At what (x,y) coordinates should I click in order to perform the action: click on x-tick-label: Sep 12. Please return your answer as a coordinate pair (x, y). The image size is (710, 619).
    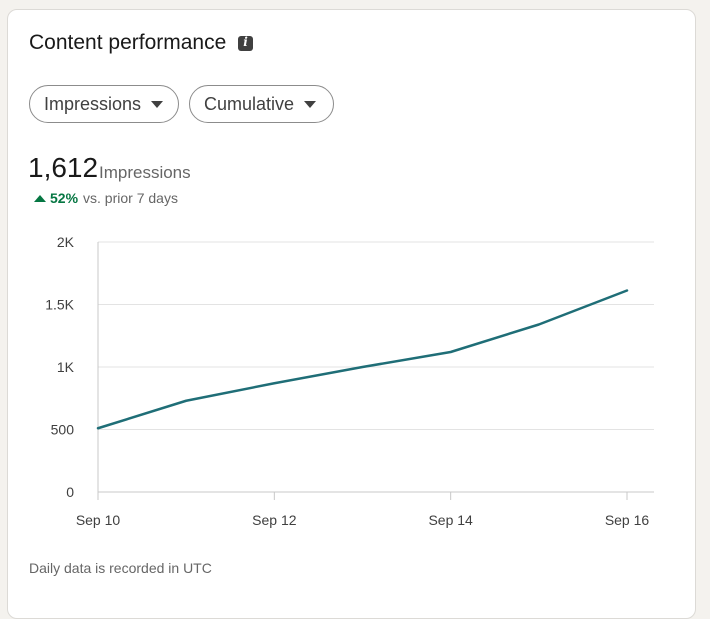
    Looking at the image, I should click on (274, 520).